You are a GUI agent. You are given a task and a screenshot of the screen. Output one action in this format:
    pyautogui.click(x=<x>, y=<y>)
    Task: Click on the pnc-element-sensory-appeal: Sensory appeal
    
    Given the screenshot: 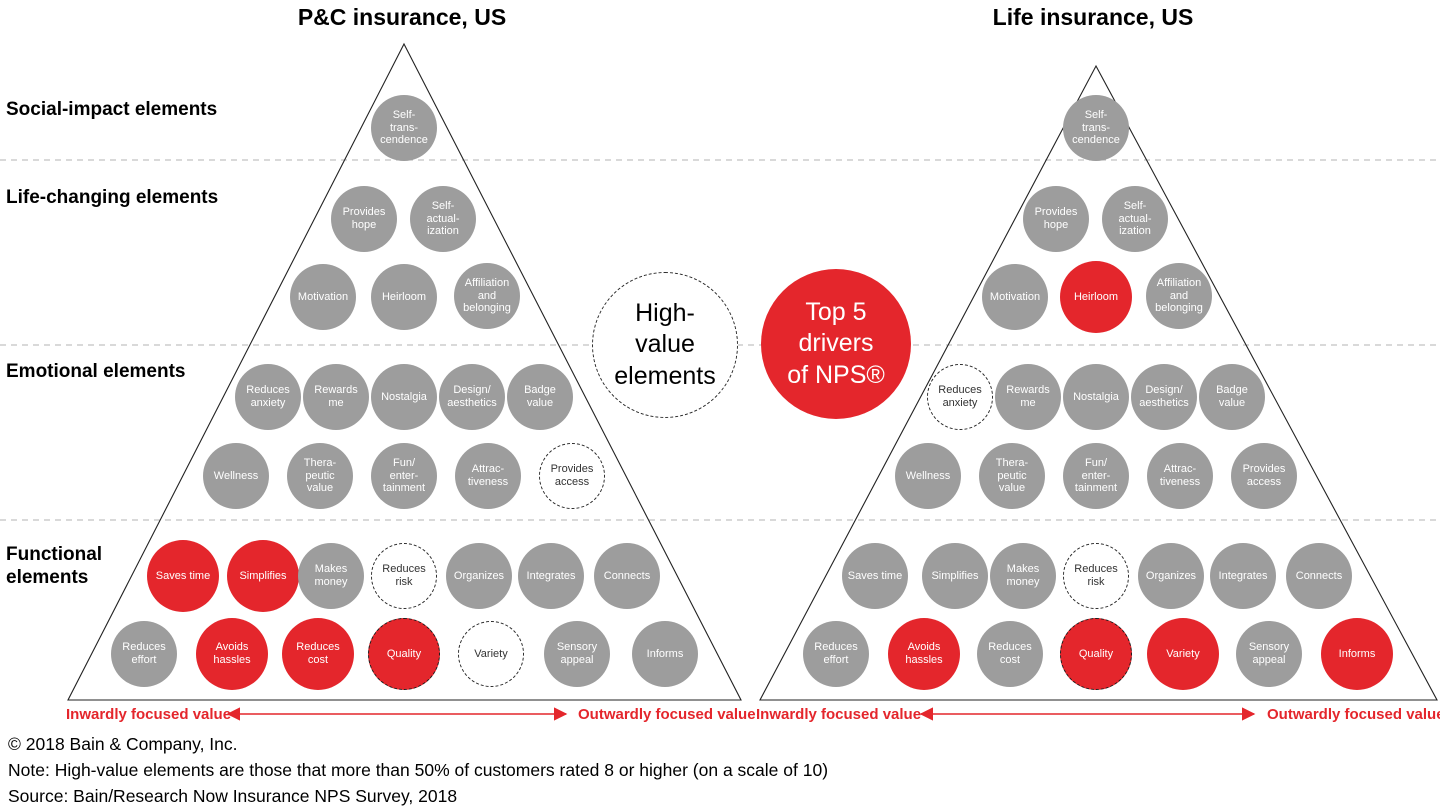 What is the action you would take?
    pyautogui.click(x=577, y=654)
    